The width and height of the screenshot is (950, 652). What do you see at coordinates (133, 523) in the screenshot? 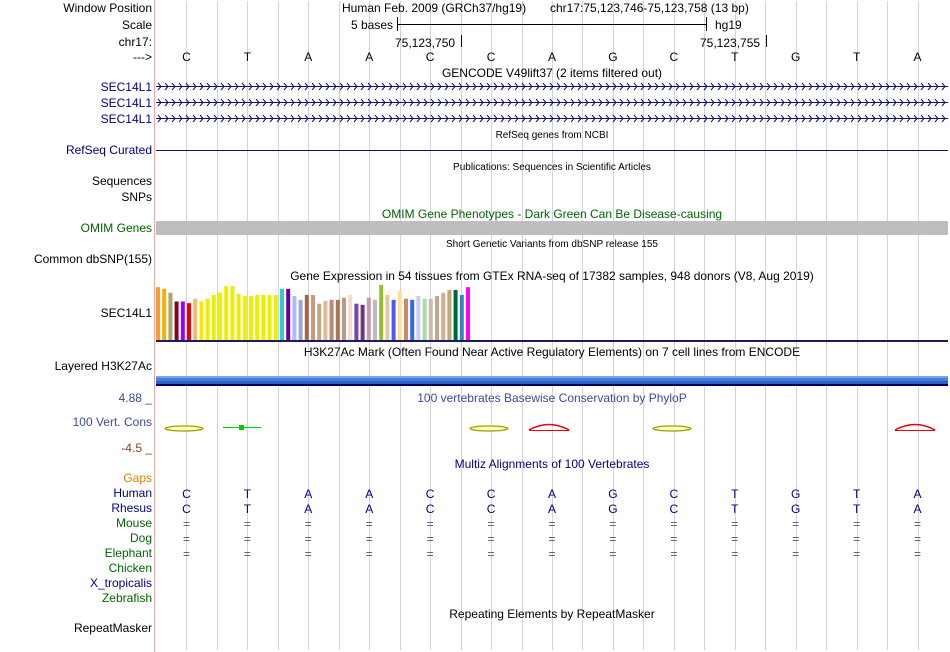
I see `species-label-mouse: Mouse` at bounding box center [133, 523].